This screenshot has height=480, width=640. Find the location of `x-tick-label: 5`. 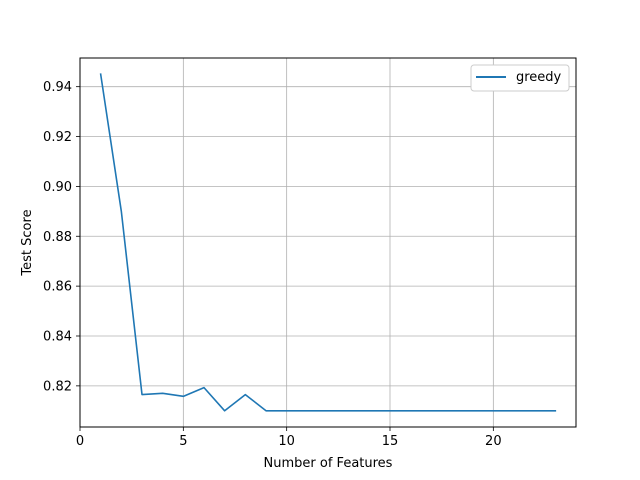

x-tick-label: 5 is located at coordinates (183, 441).